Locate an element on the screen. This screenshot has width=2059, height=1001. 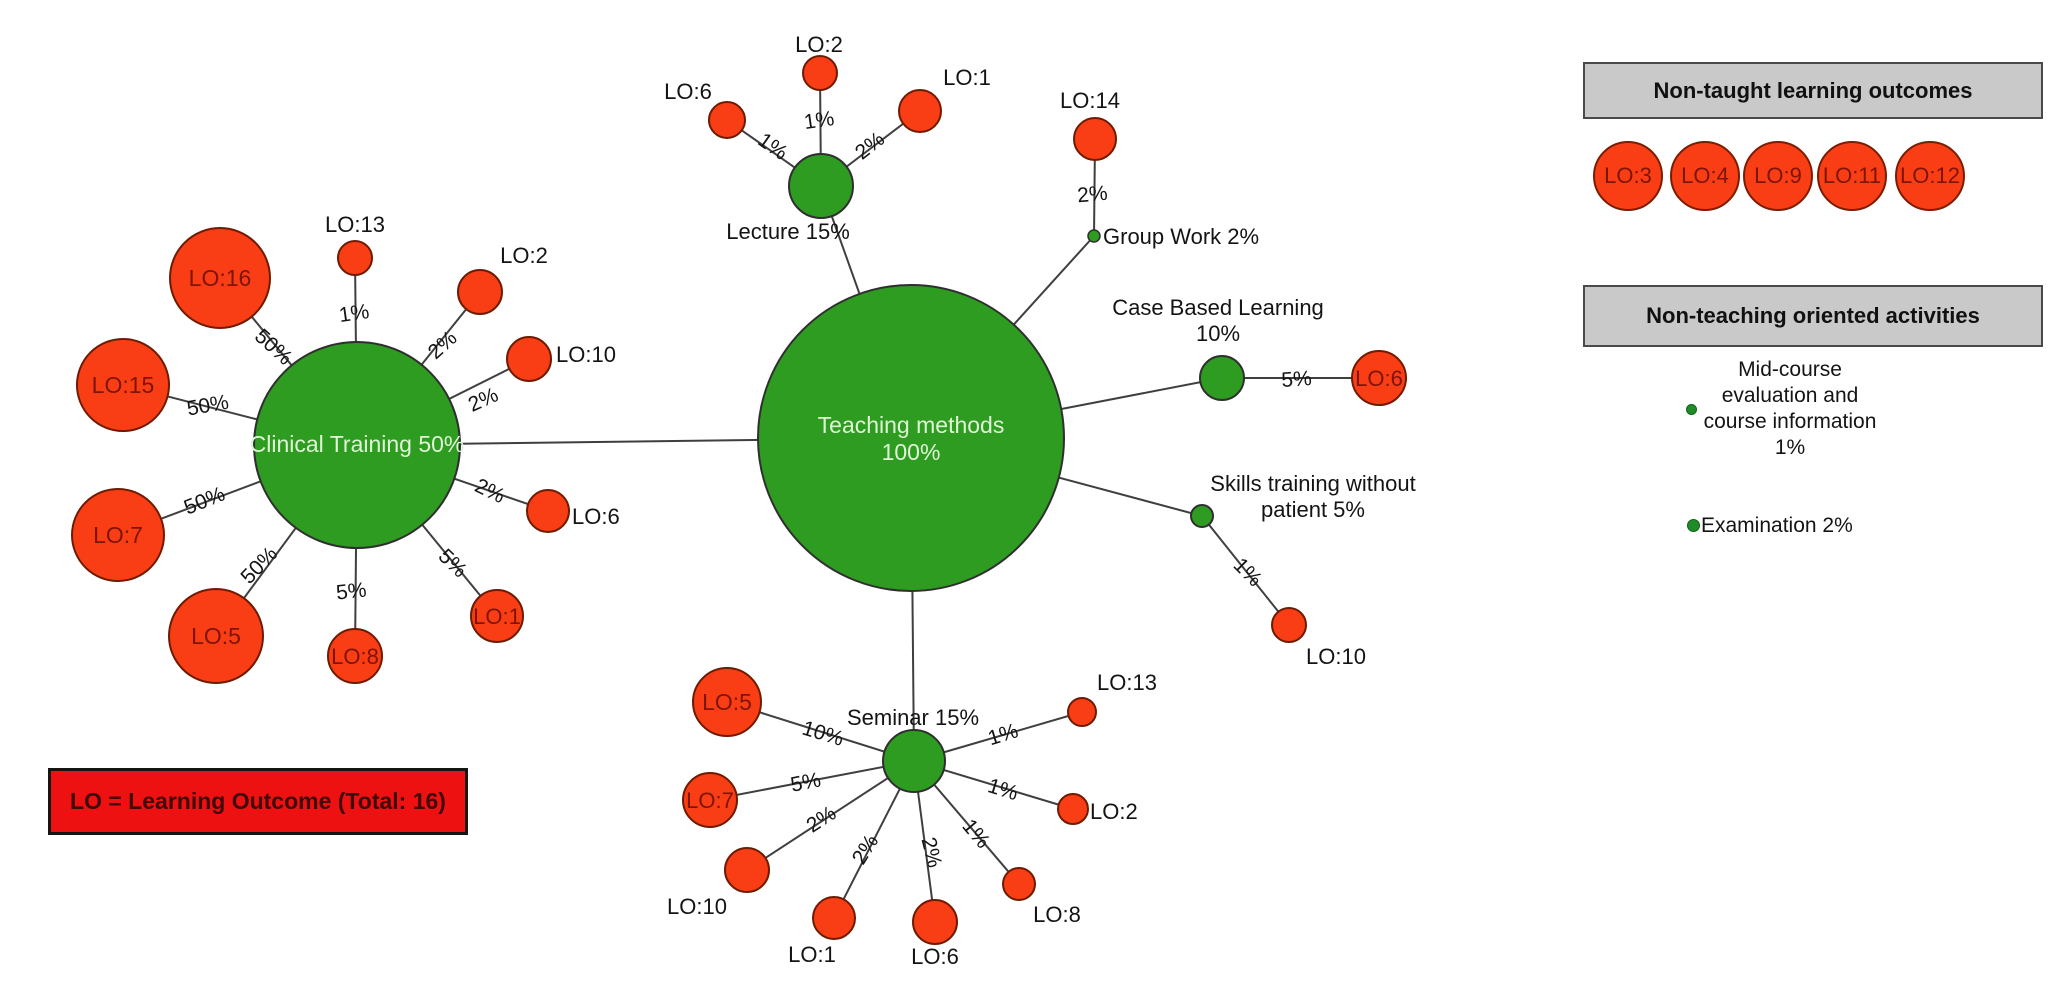
node-ct-lo10 is located at coordinates (529, 359).